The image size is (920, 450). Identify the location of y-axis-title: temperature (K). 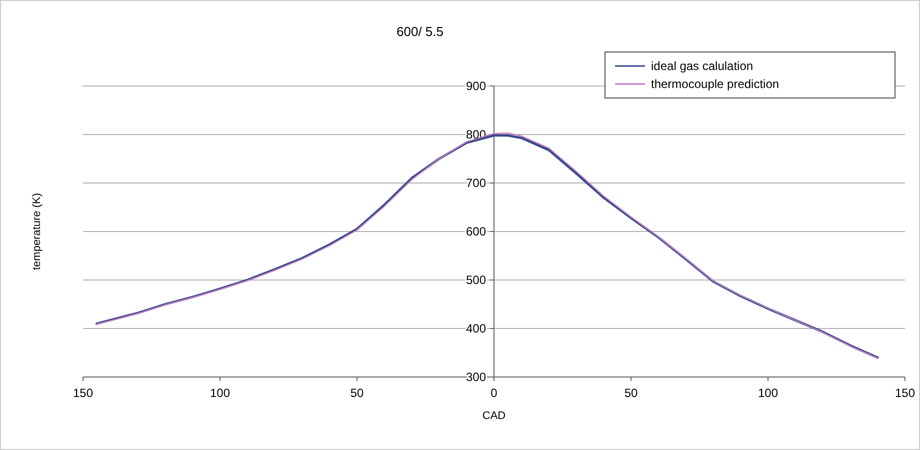
(37, 231).